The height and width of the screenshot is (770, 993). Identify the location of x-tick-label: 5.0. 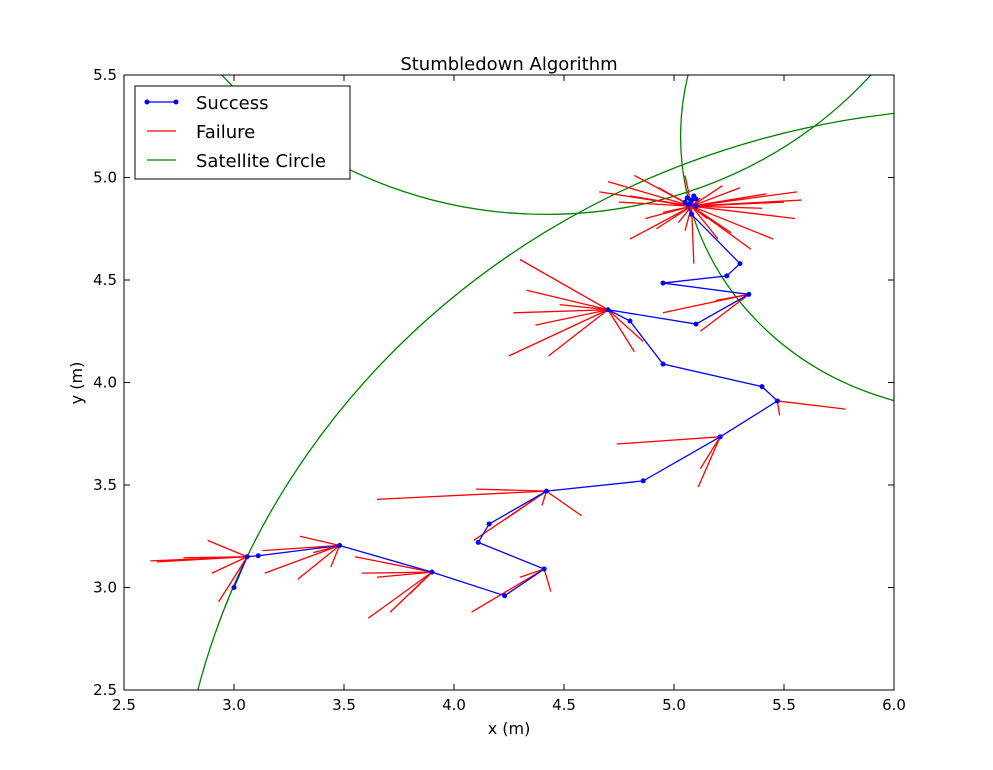
(674, 705).